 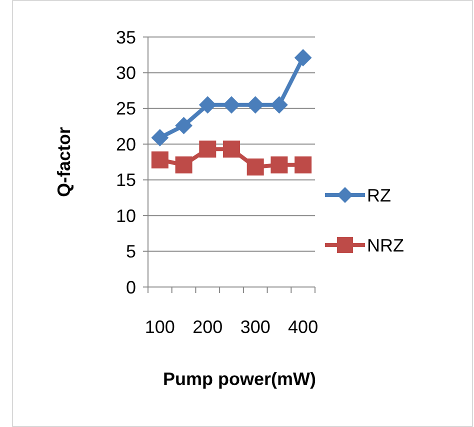 What do you see at coordinates (379, 195) in the screenshot?
I see `legend-label: RZ` at bounding box center [379, 195].